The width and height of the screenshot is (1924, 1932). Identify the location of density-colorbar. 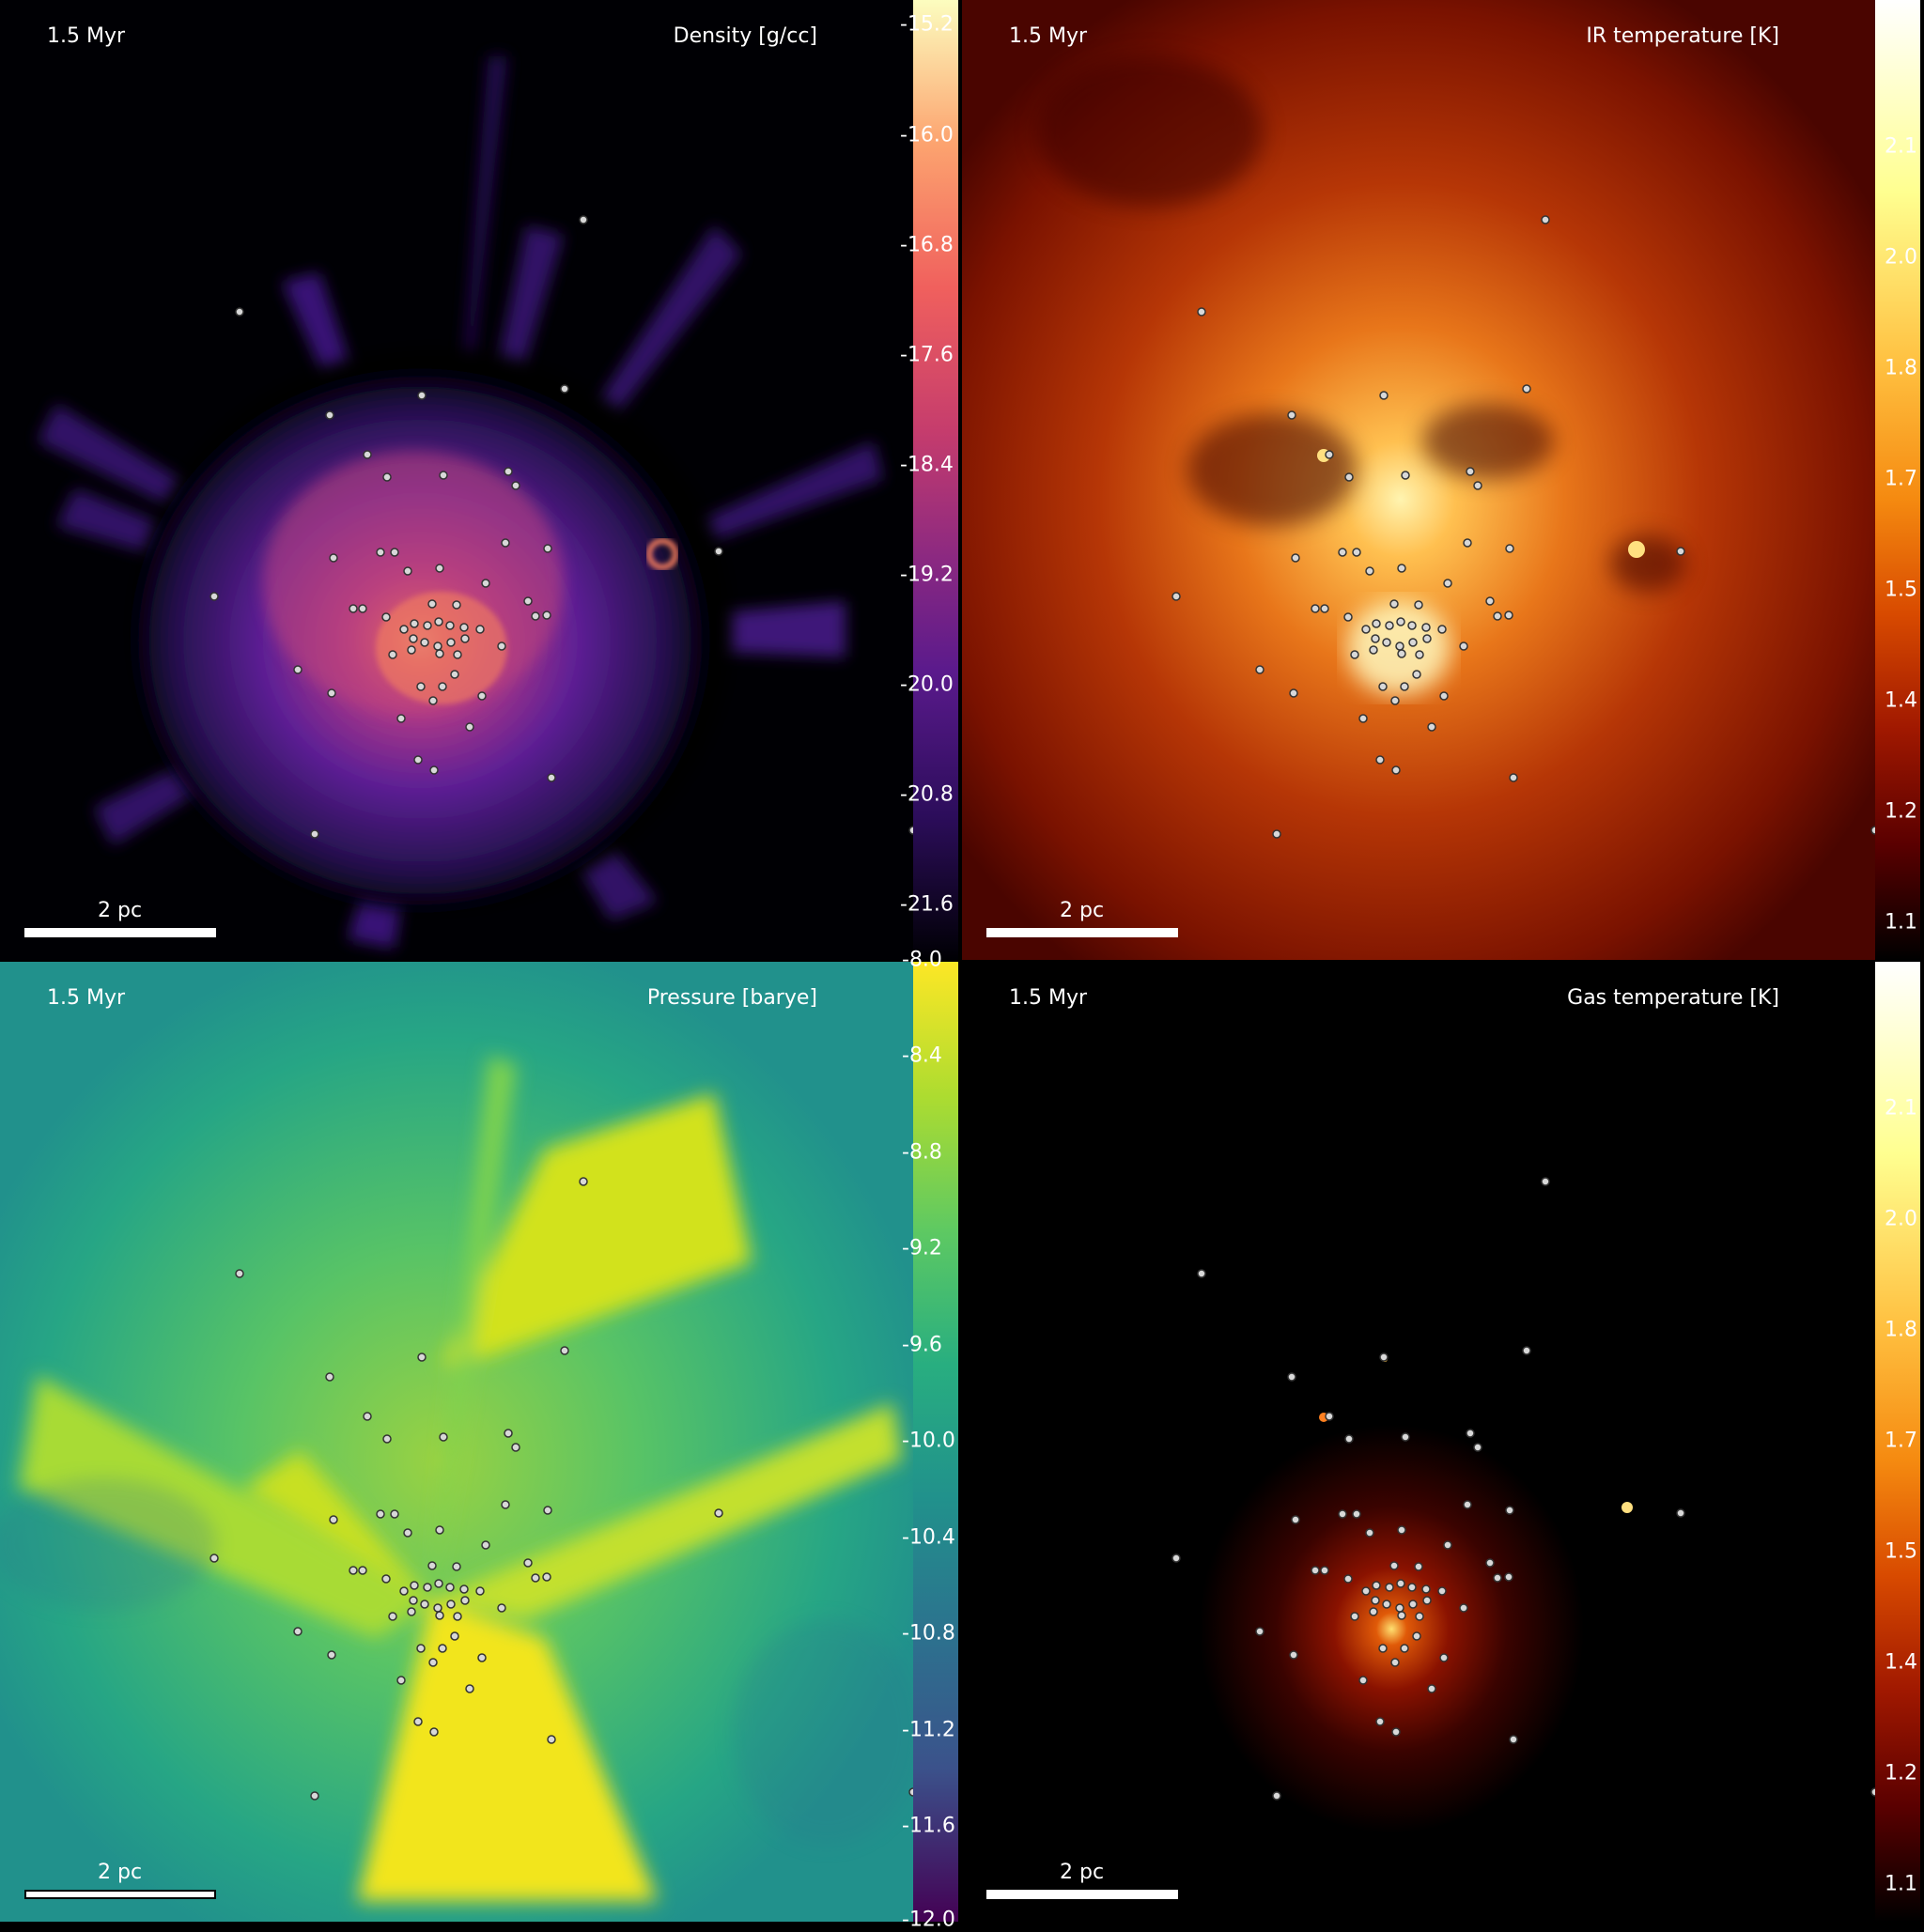
(936, 480).